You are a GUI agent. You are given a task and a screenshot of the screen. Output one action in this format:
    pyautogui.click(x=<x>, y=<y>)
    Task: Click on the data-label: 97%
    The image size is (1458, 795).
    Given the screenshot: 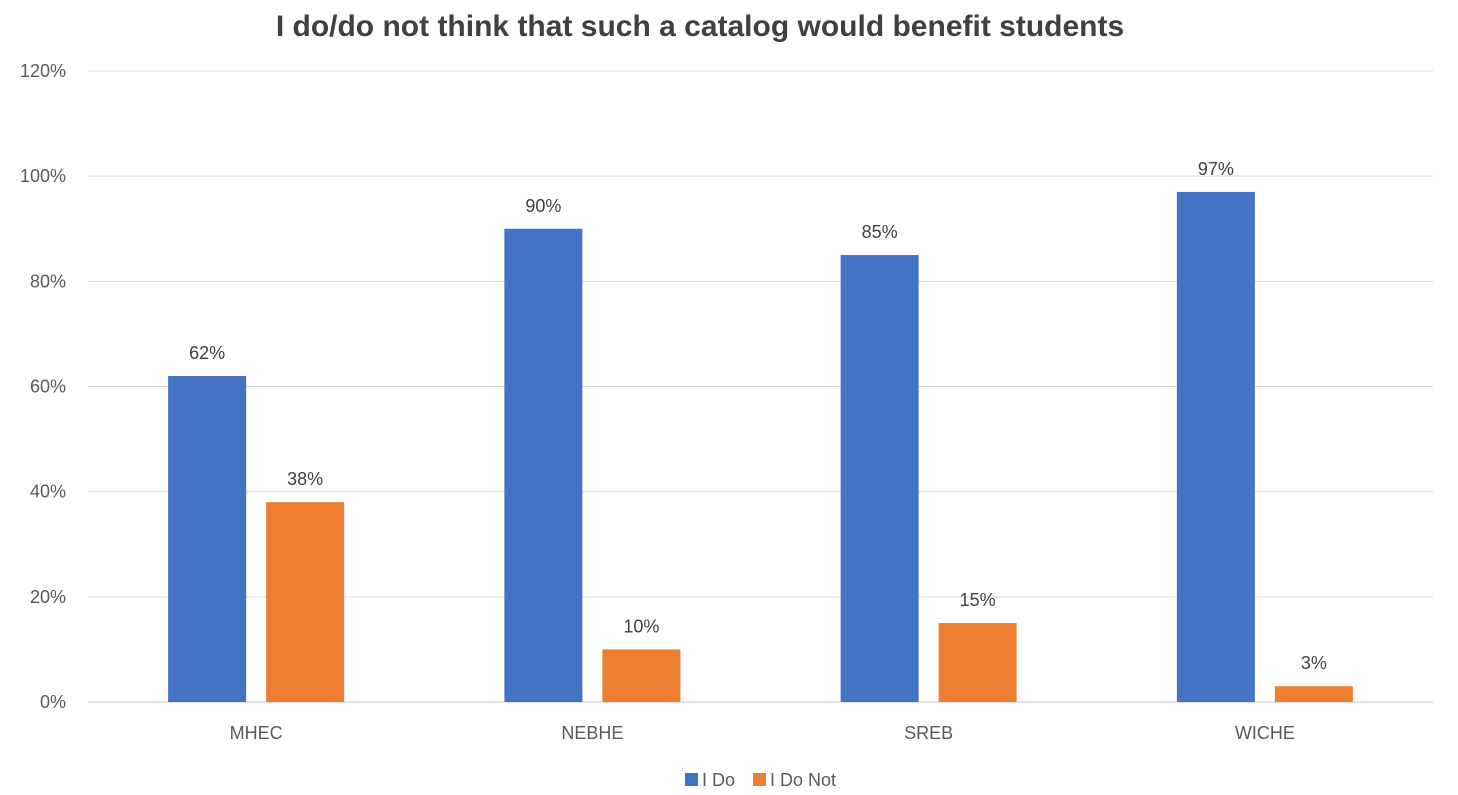 What is the action you would take?
    pyautogui.click(x=1216, y=169)
    